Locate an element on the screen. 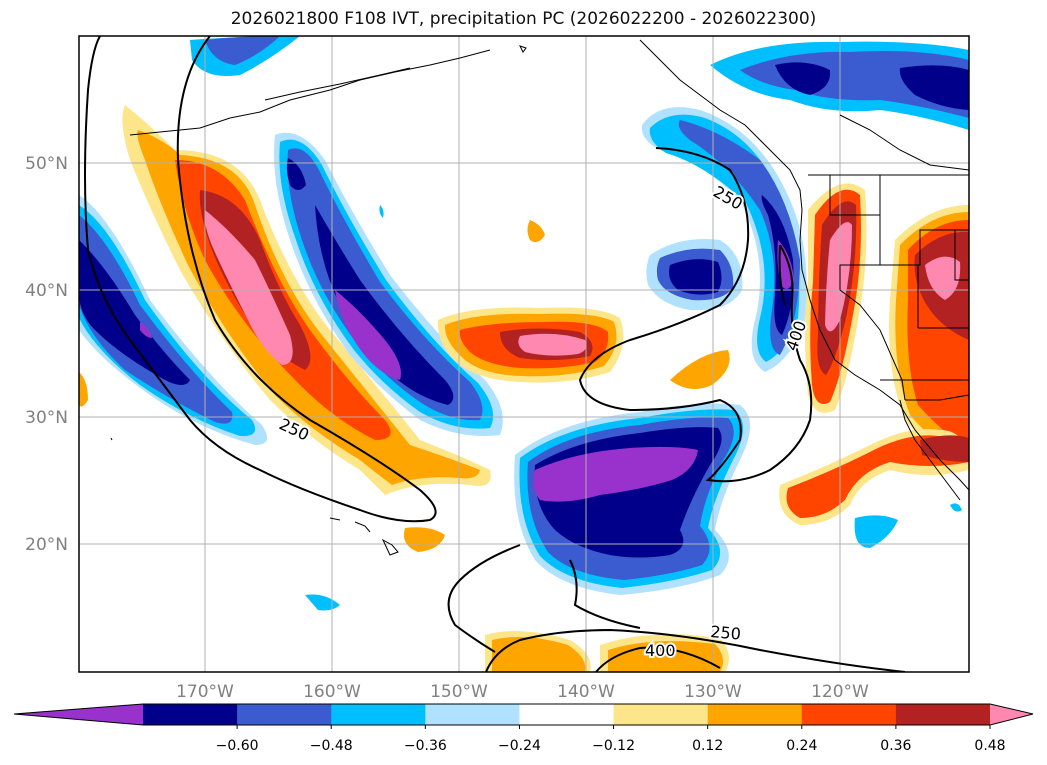 This screenshot has height=765, width=1047. positive-anomaly-interior is located at coordinates (943, 278).